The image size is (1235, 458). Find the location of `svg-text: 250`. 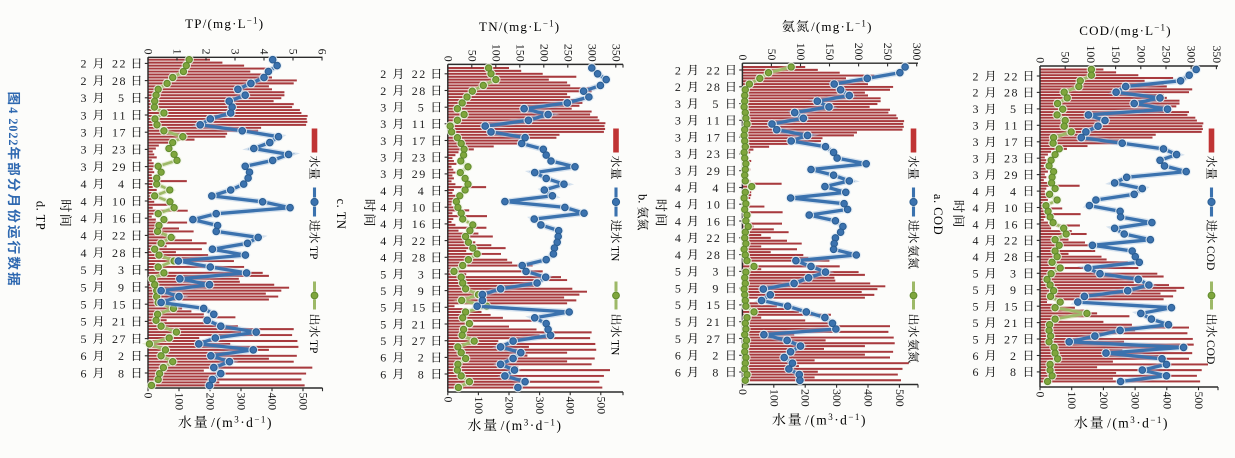

svg-text: 250 is located at coordinates (888, 52).